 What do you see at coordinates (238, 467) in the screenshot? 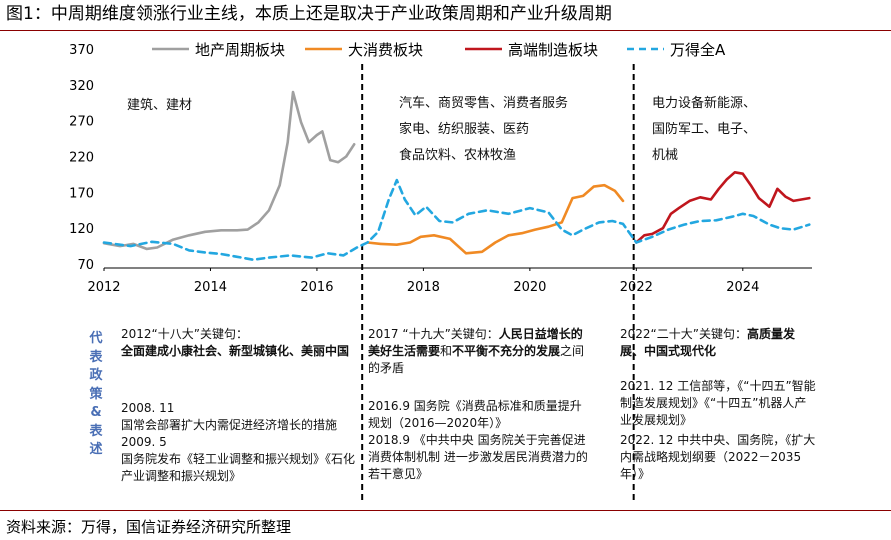
I see `col1-e2-text: 国务院发布《轻工业调整和振兴规划》《石化产业调整和振兴规划》` at bounding box center [238, 467].